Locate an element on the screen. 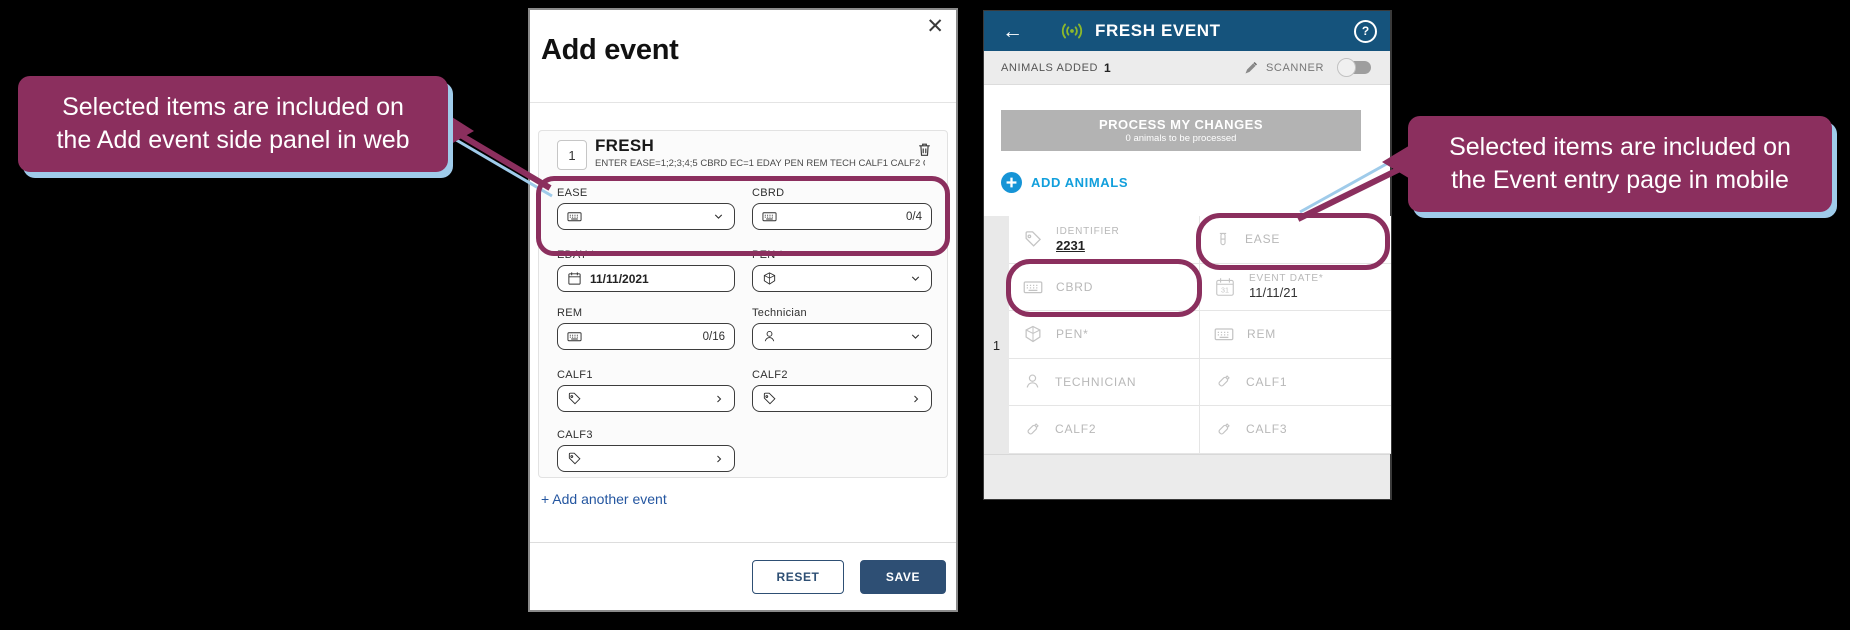 The height and width of the screenshot is (630, 1850). identifier-value: 2231 is located at coordinates (1070, 245).